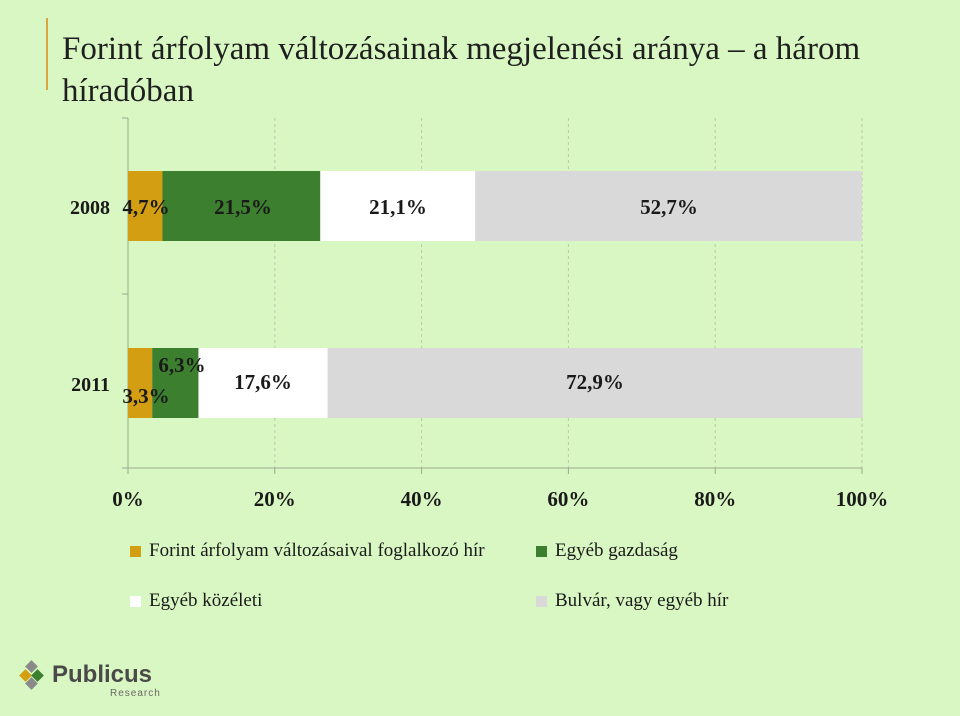  Describe the element at coordinates (715, 499) in the screenshot. I see `x-tick-label: 80%` at that location.